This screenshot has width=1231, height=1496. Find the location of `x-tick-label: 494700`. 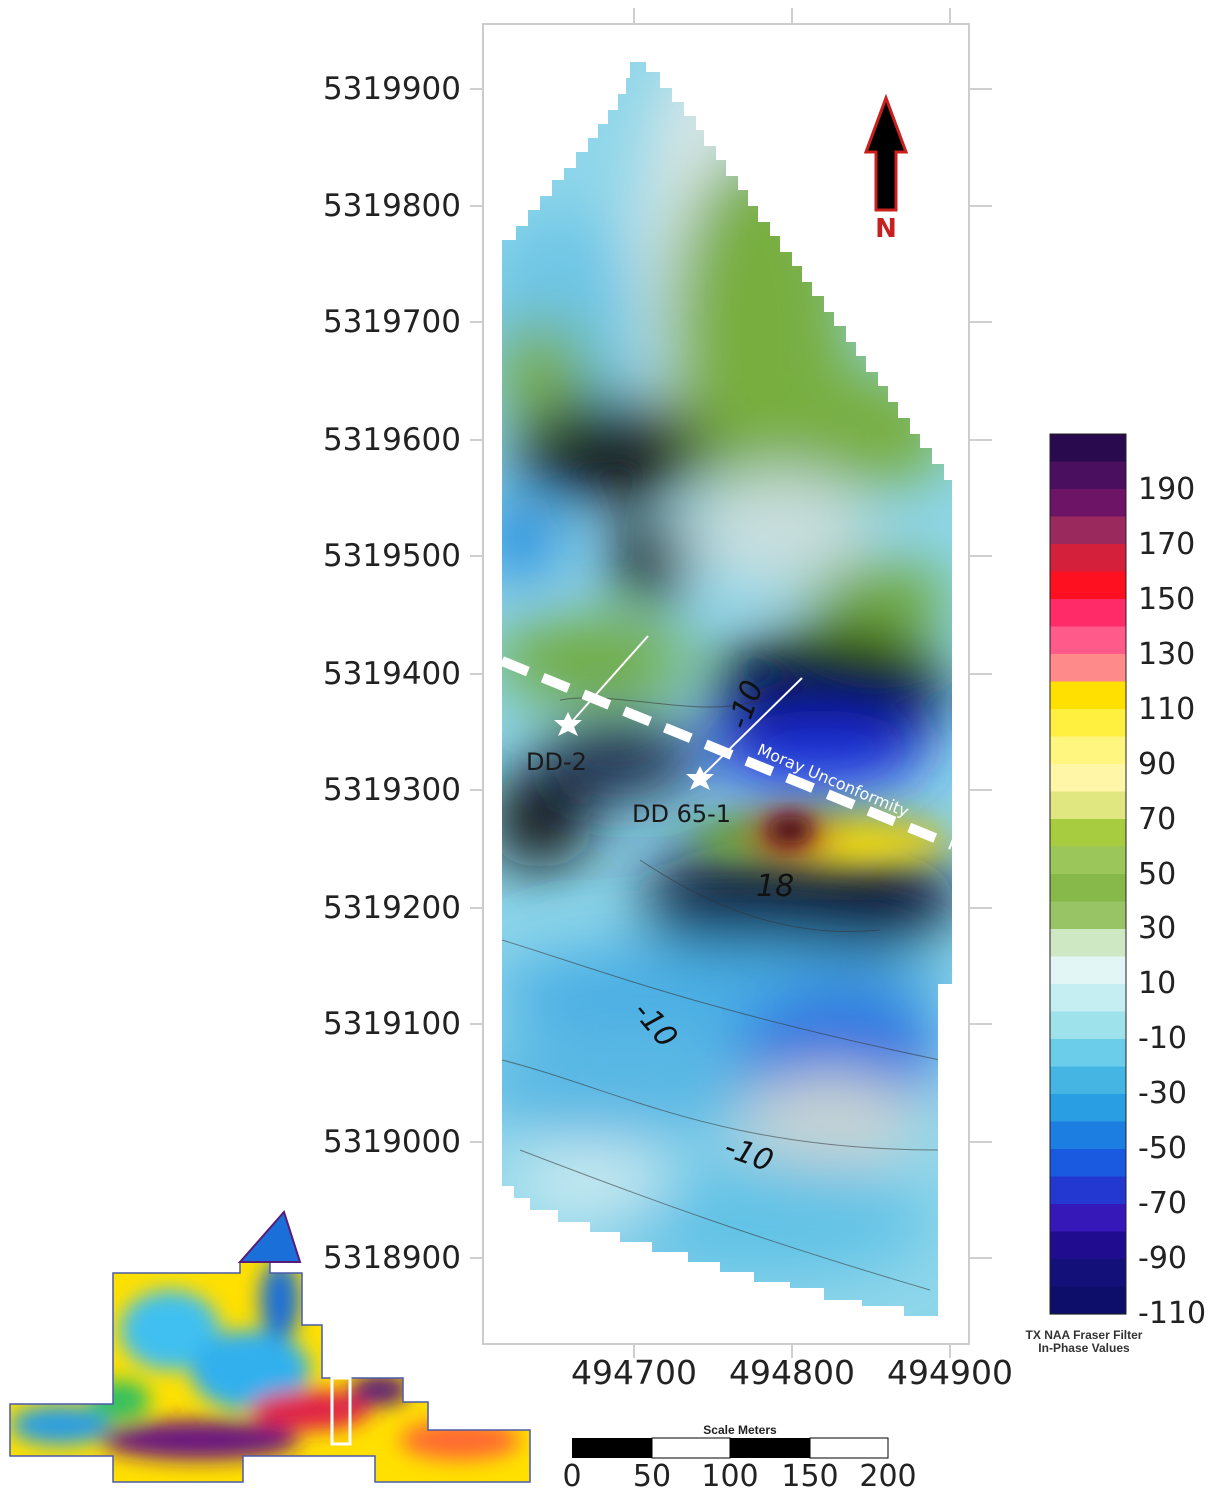

x-tick-label: 494700 is located at coordinates (634, 1372).